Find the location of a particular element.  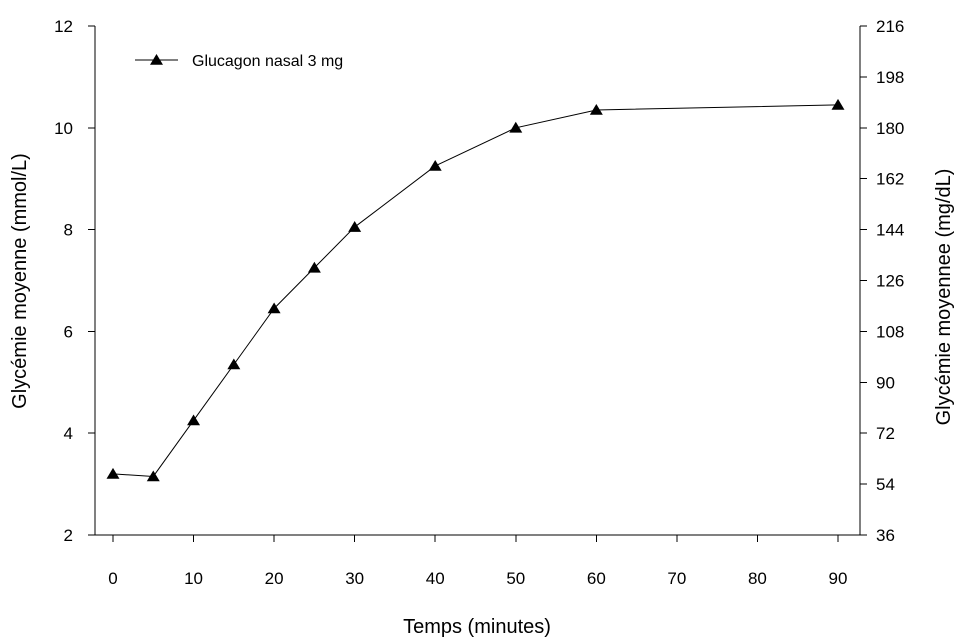

y2-axis-title: Glycémie moyennee (mg/dL) is located at coordinates (944, 297).